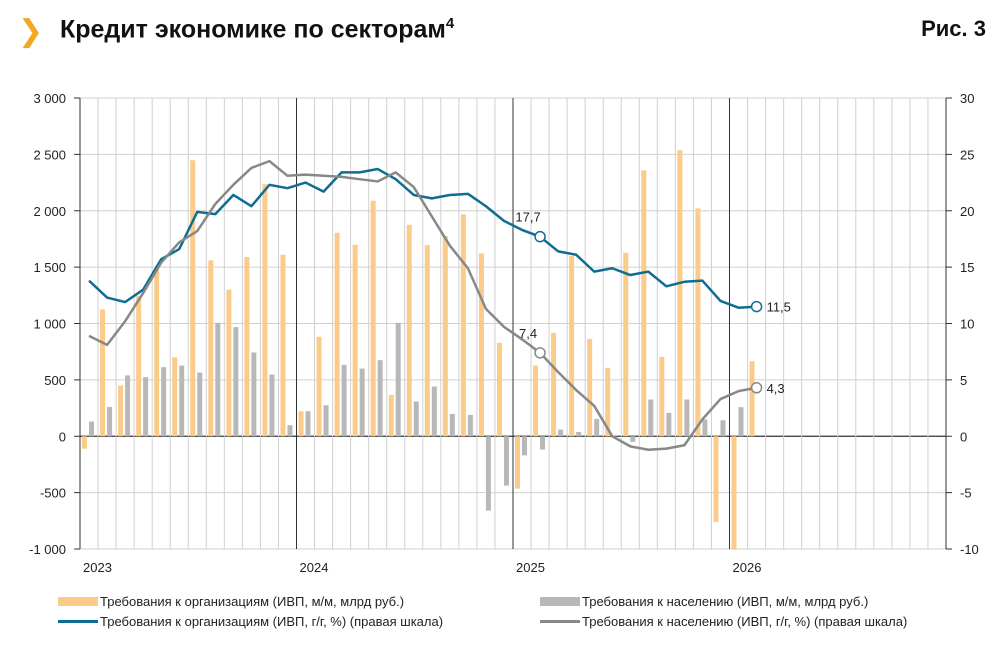 The width and height of the screenshot is (1000, 647). I want to click on left-tick-label: 500, so click(55, 380).